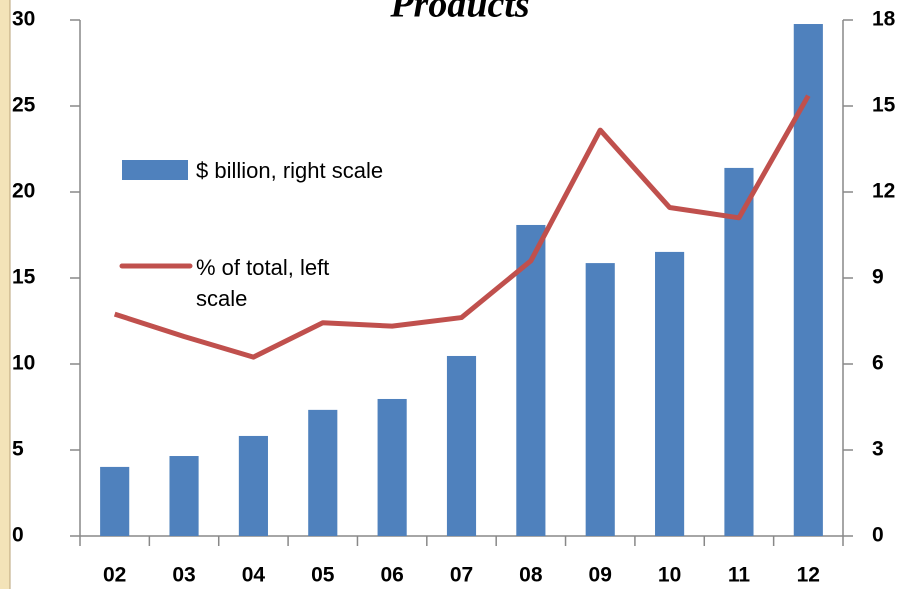 The image size is (910, 594). Describe the element at coordinates (878, 277) in the screenshot. I see `y2-tick-label: 9` at that location.